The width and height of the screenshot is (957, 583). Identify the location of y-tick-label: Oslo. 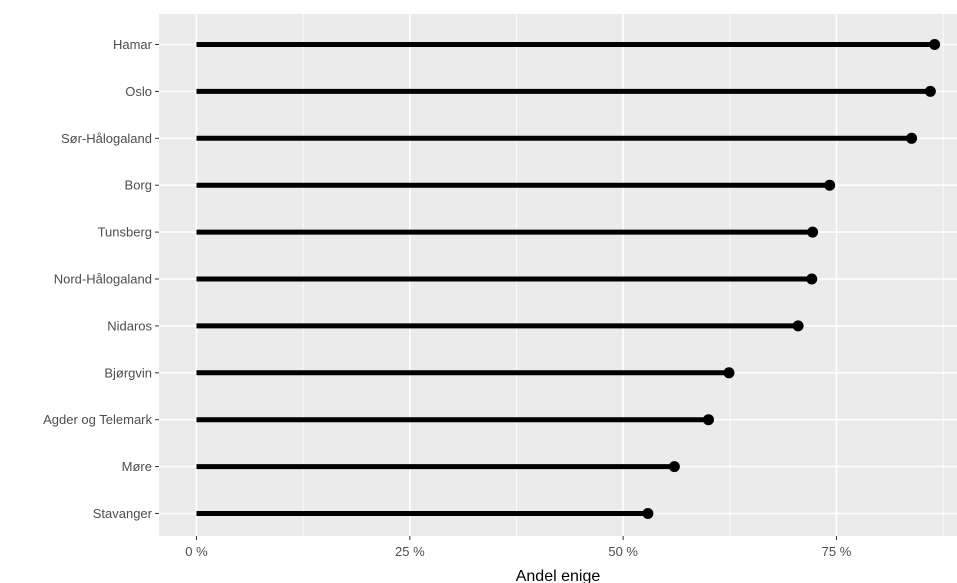
(138, 91).